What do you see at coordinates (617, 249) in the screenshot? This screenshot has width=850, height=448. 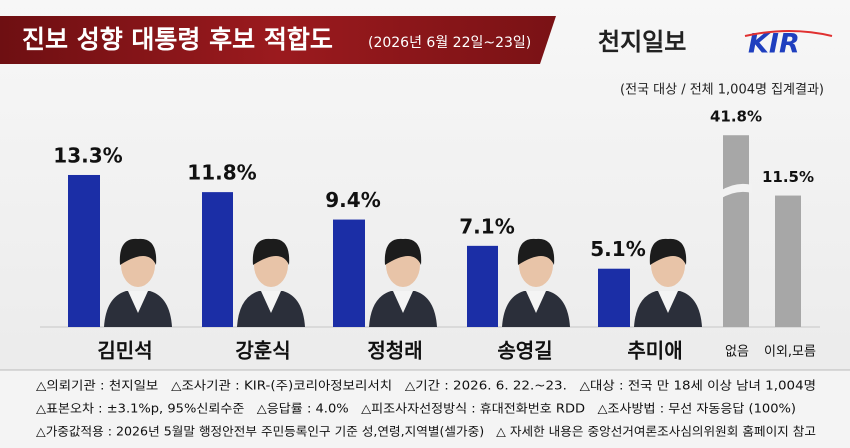 I see `value-label: 5.1%` at bounding box center [617, 249].